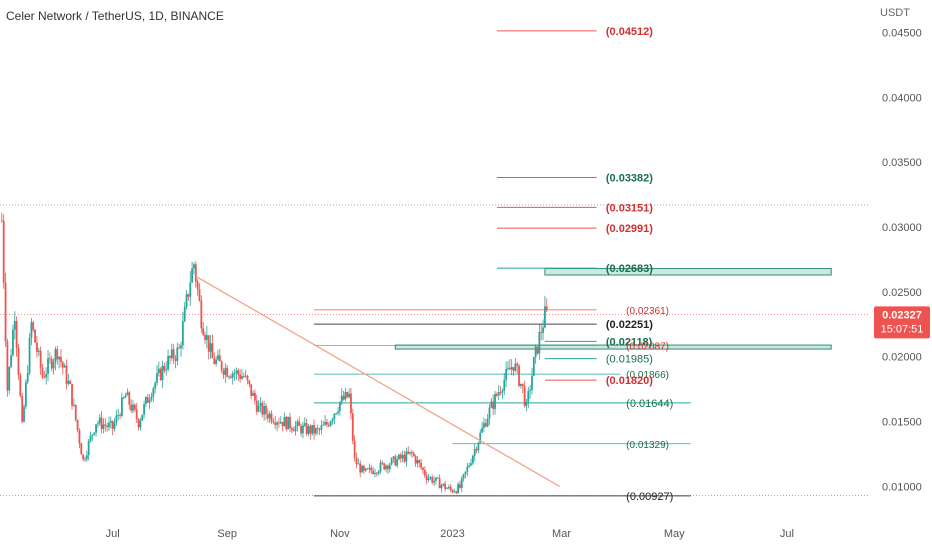  What do you see at coordinates (113, 534) in the screenshot?
I see `x-tick-label: Jul` at bounding box center [113, 534].